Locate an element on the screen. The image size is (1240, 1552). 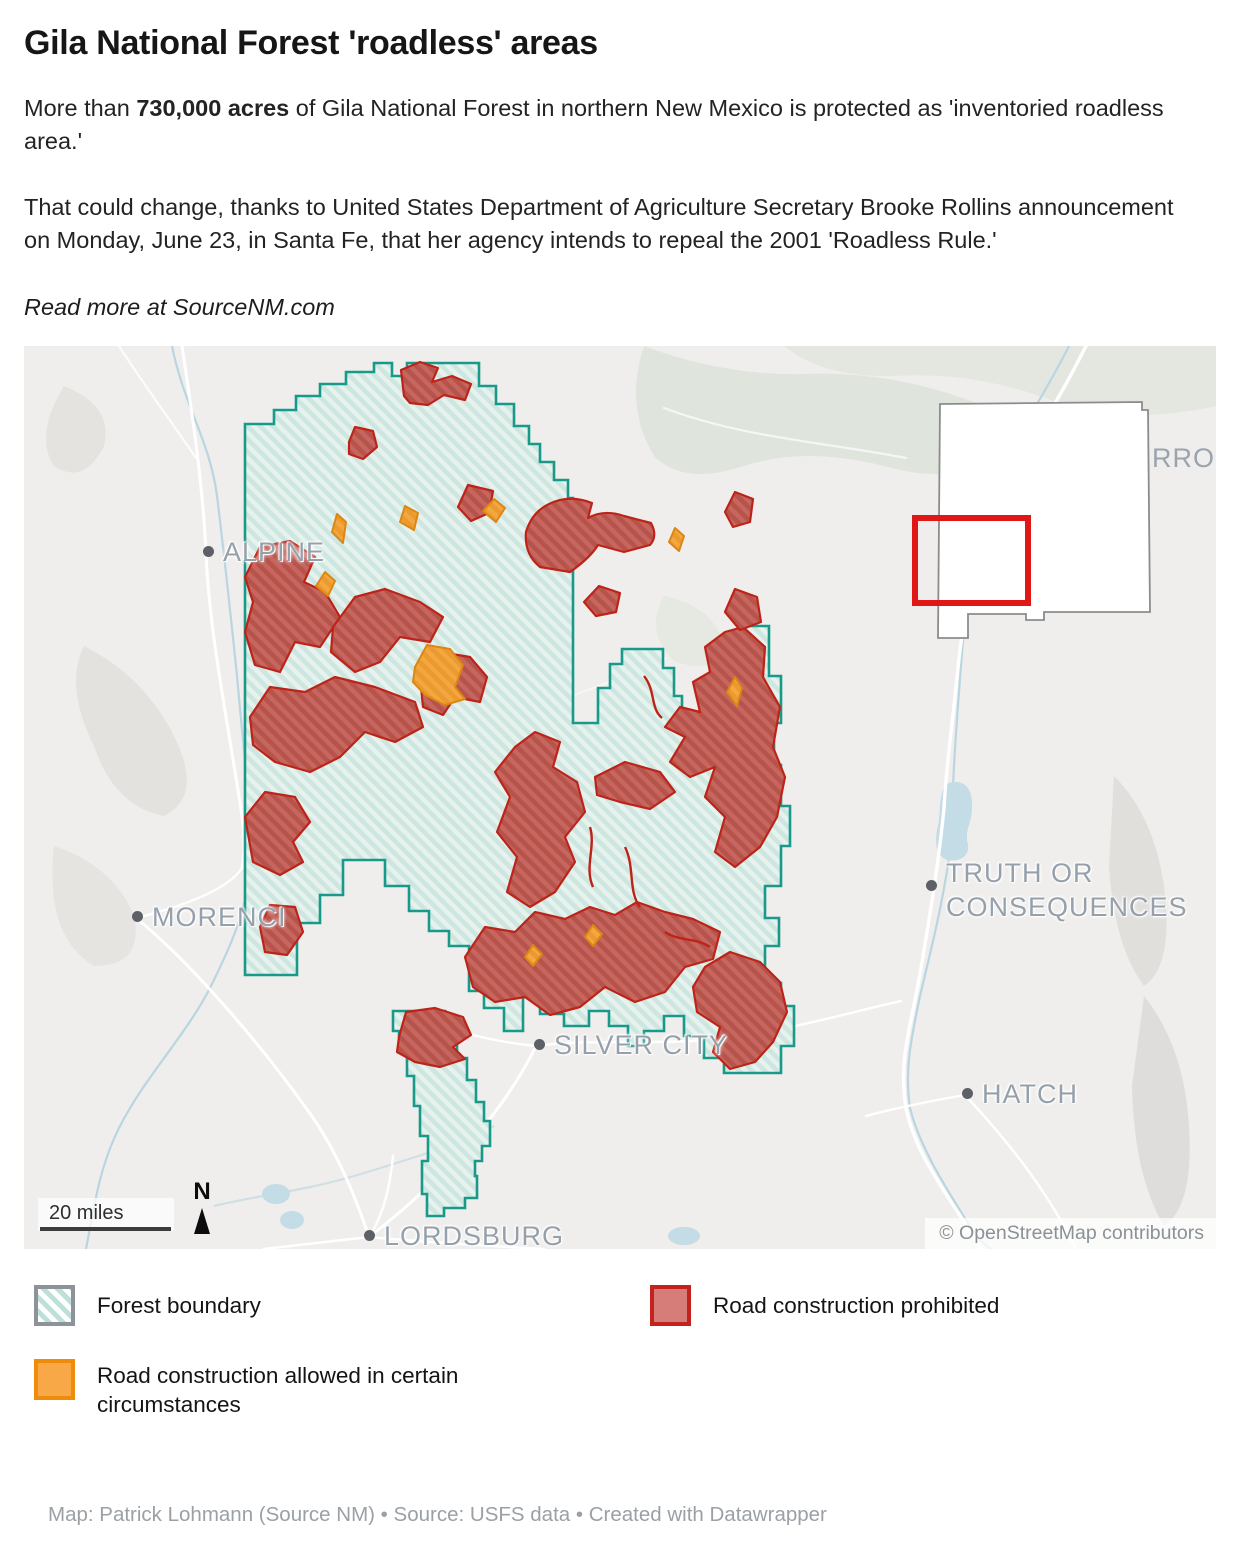
inset-map is located at coordinates (1031, 520).